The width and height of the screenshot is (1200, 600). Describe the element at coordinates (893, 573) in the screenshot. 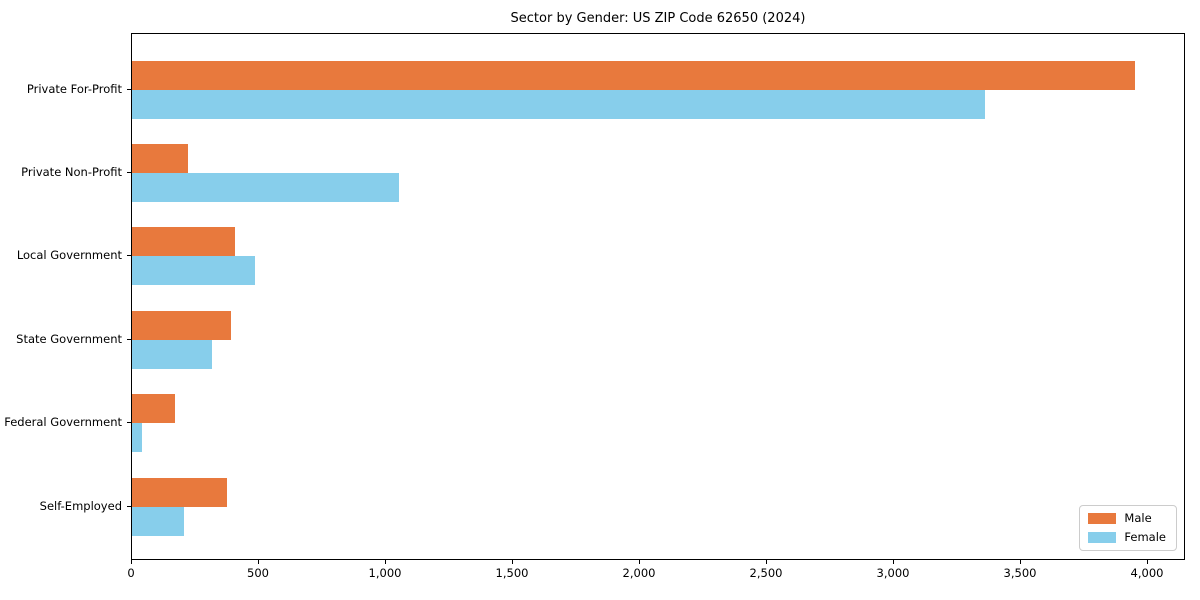

I see `x-tick-label: 3,000` at that location.